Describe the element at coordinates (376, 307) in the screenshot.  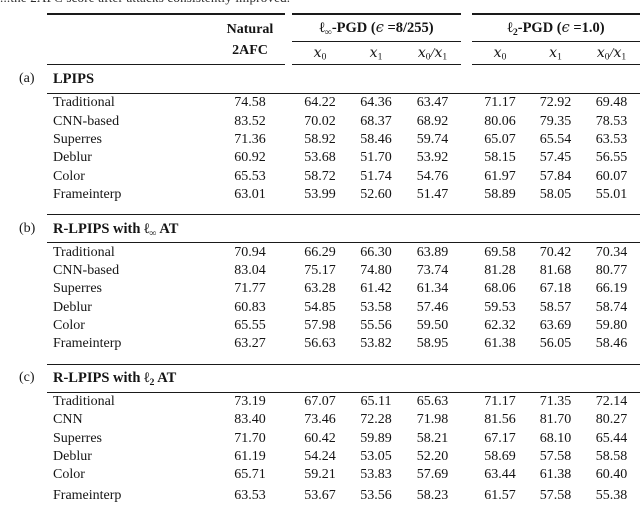
I see `value-cell: 53.58` at that location.